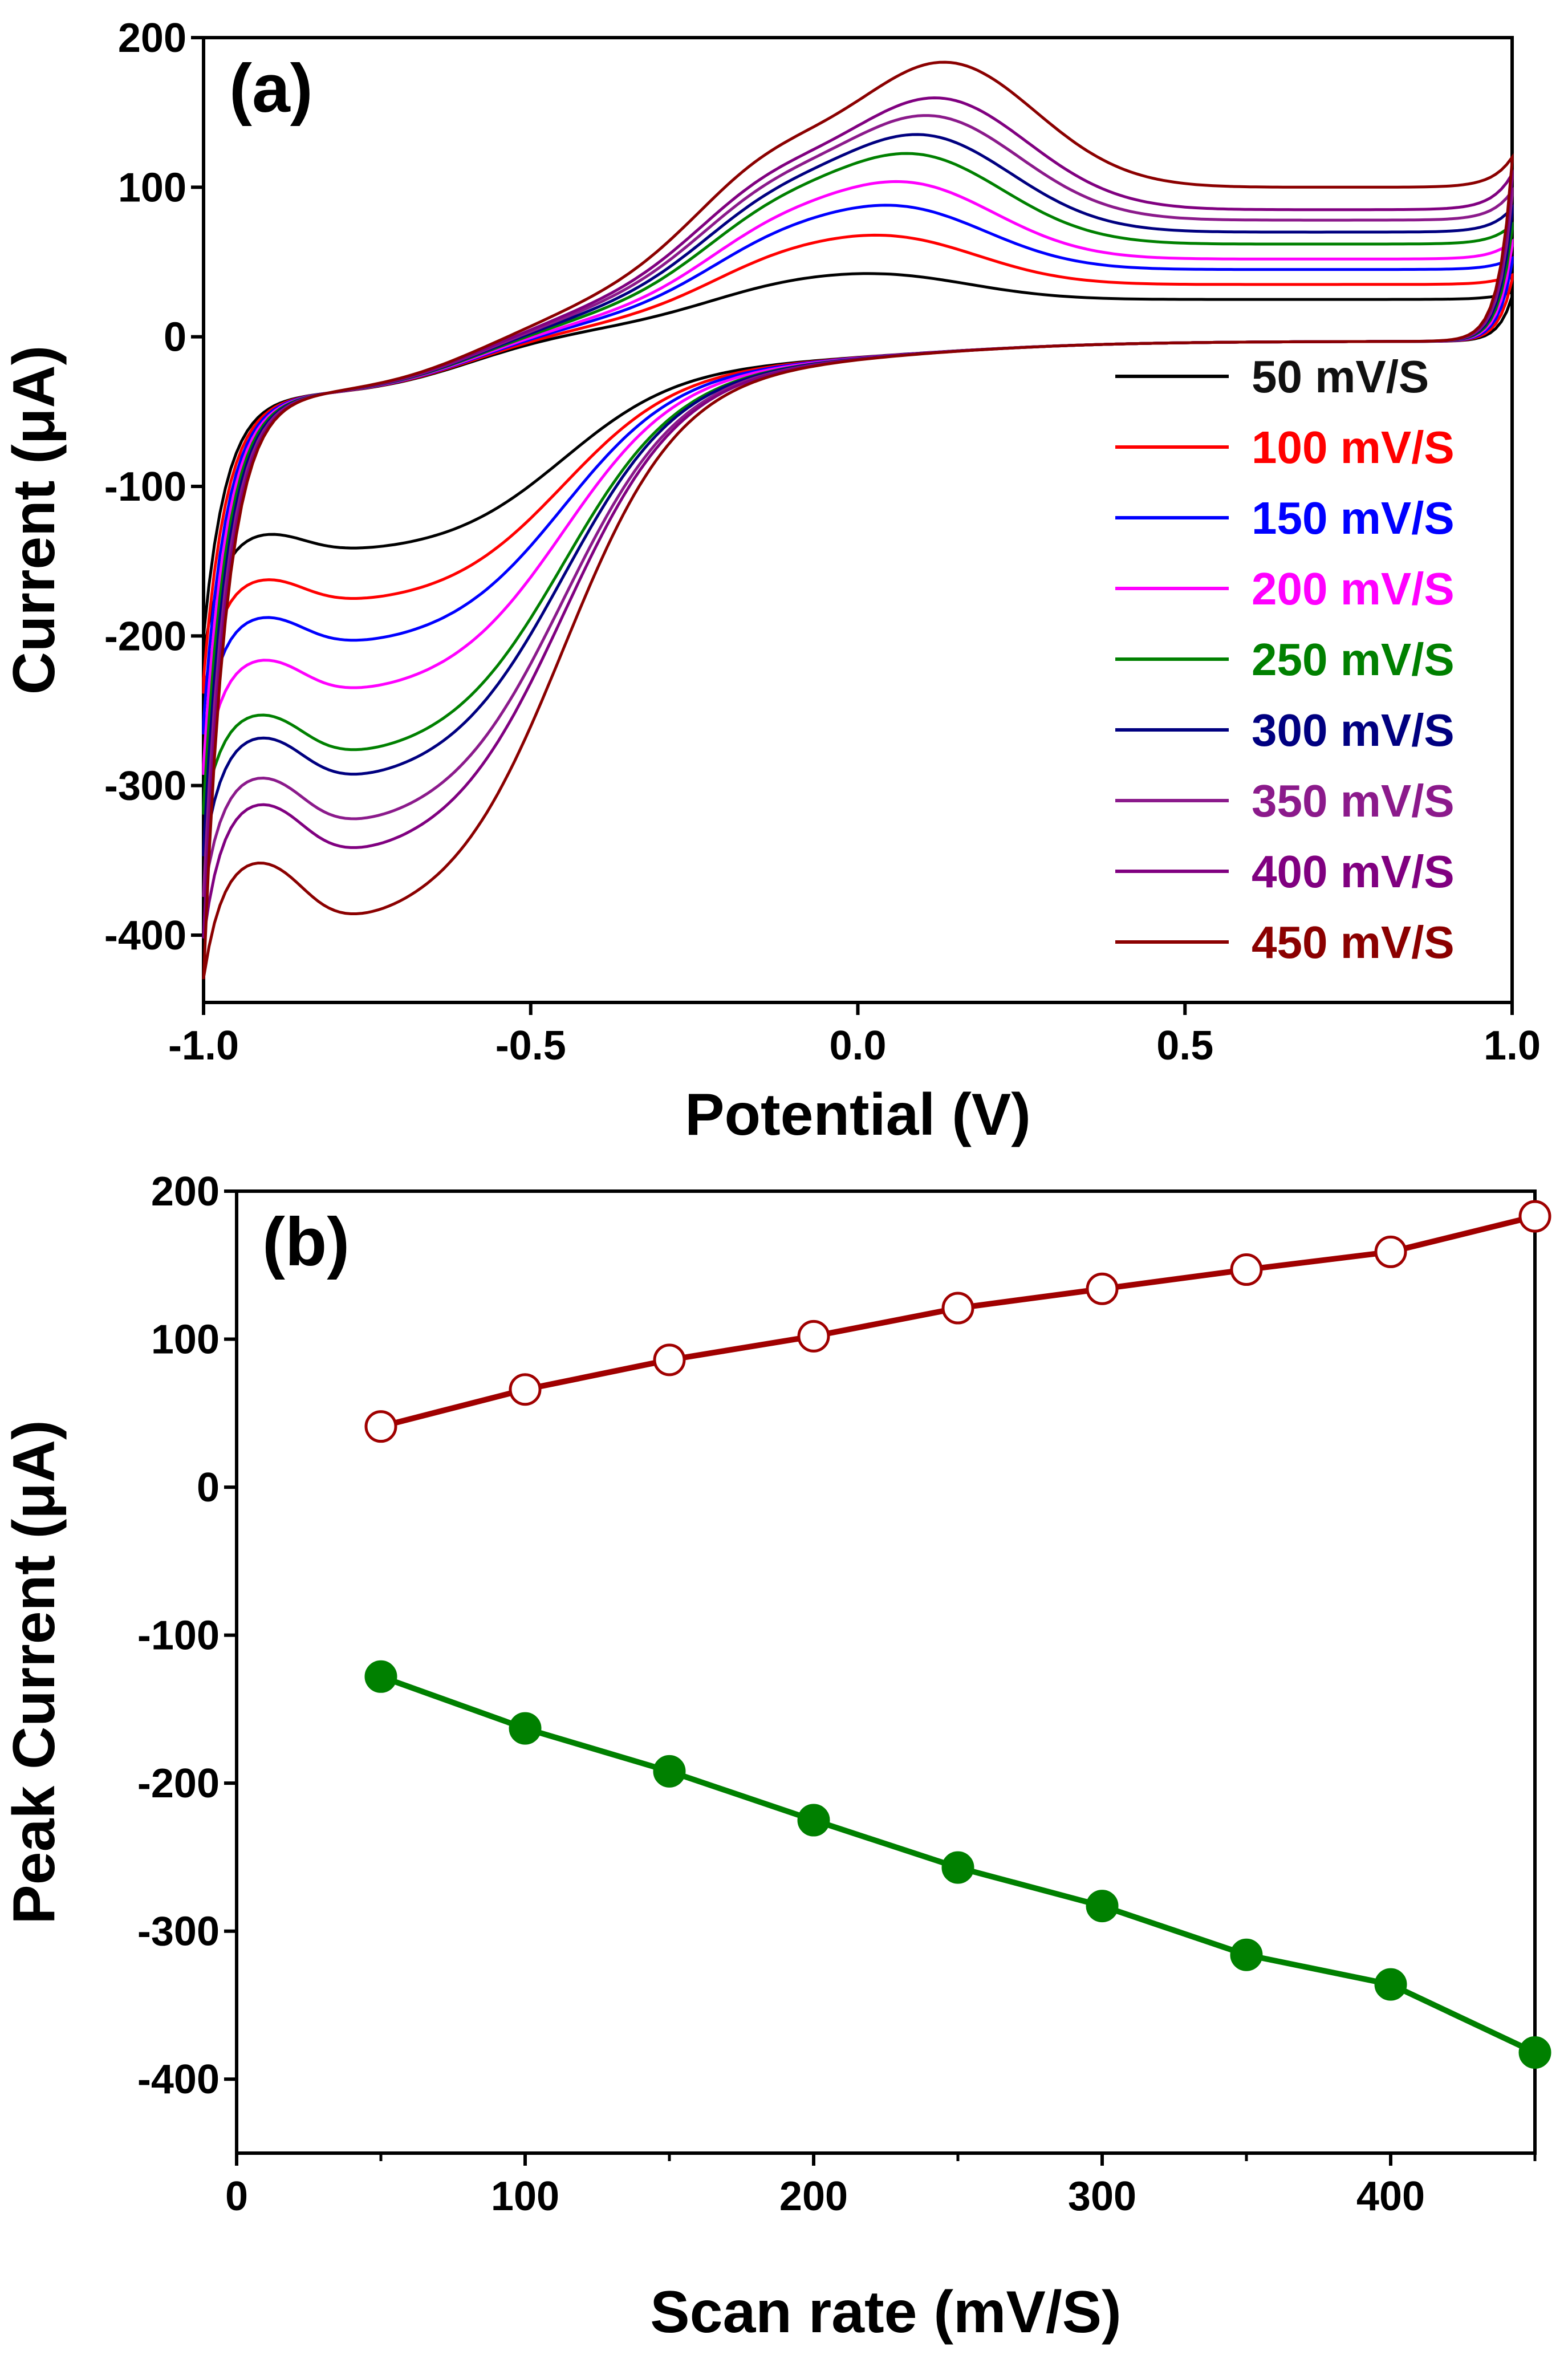  I want to click on legend-label: 150 mV/S, so click(1354, 518).